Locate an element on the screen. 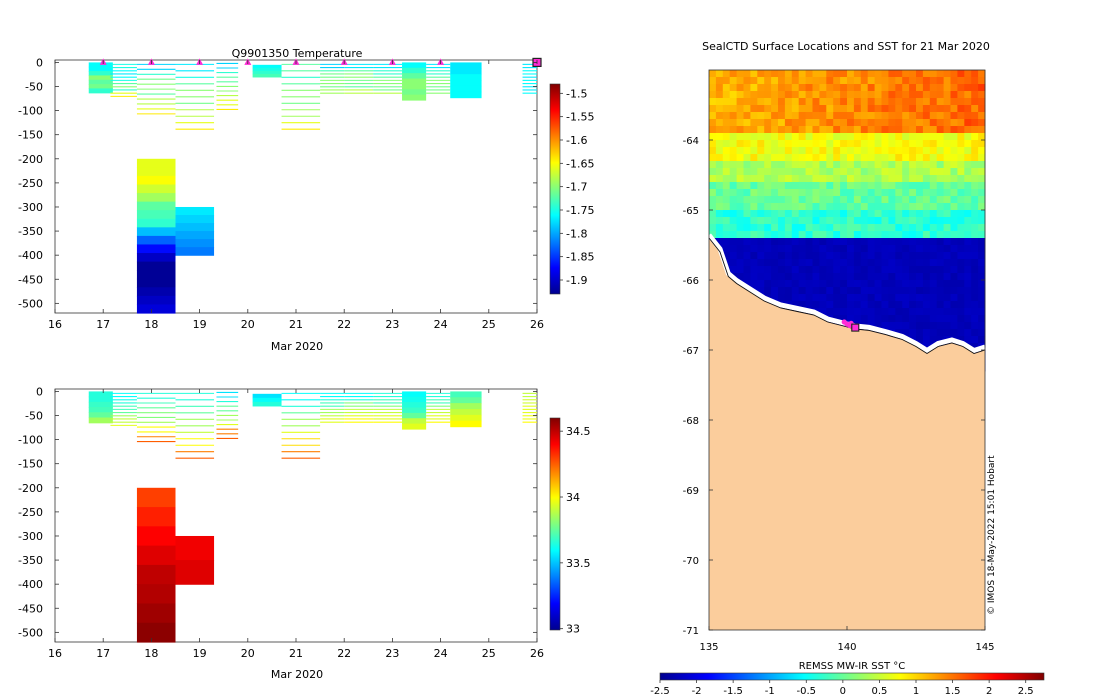  y-tick-label: -66 is located at coordinates (691, 281).